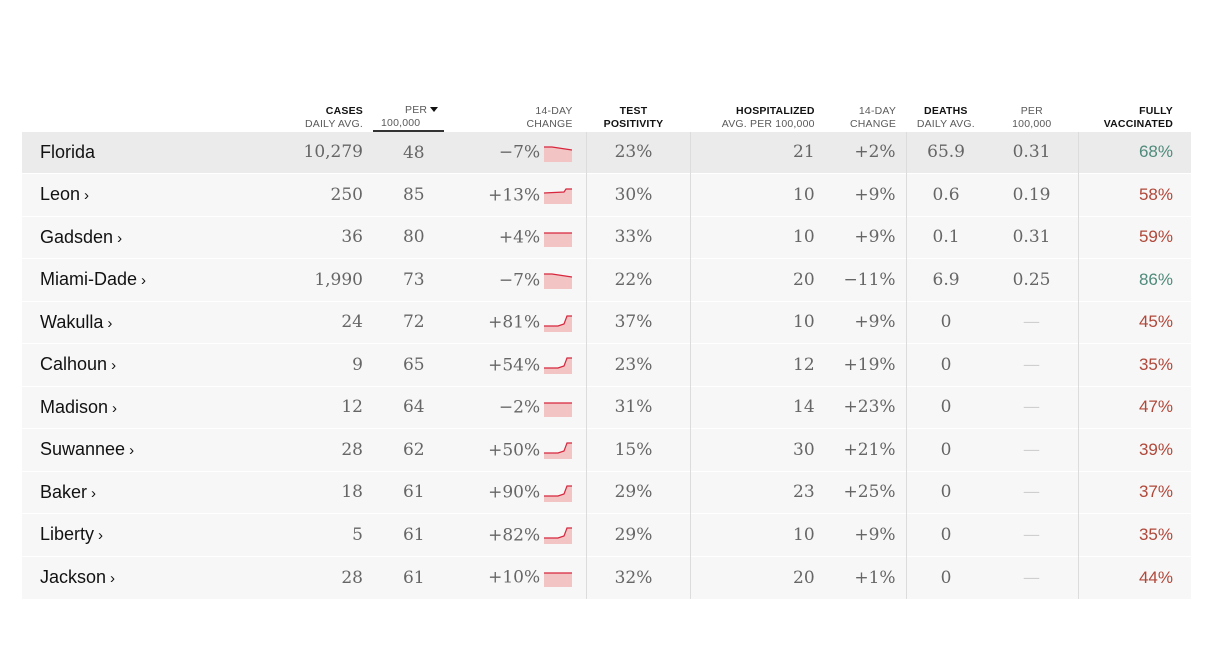  I want to click on header-test-positivity: TEST POSITIVITY, so click(633, 117).